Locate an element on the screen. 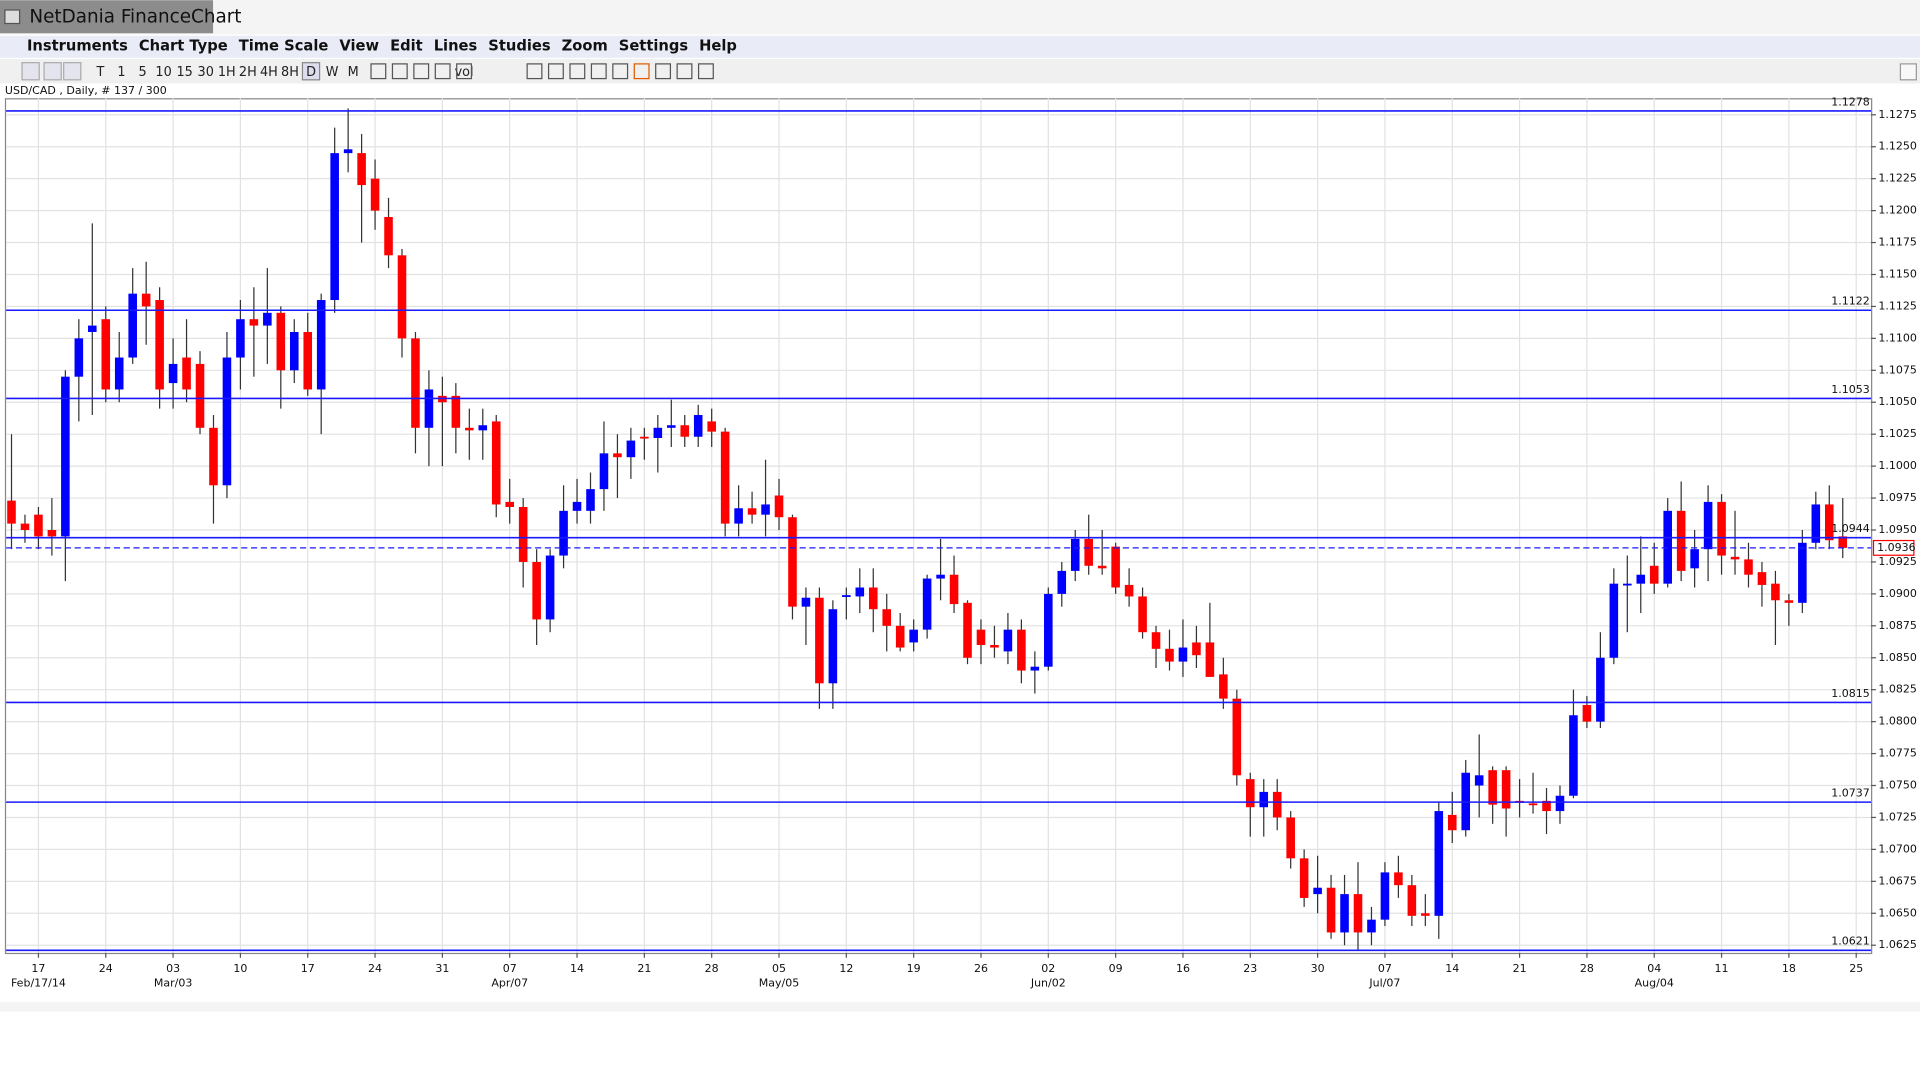 Image resolution: width=1920 pixels, height=1080 pixels. menu-item: Instruments is located at coordinates (77, 46).